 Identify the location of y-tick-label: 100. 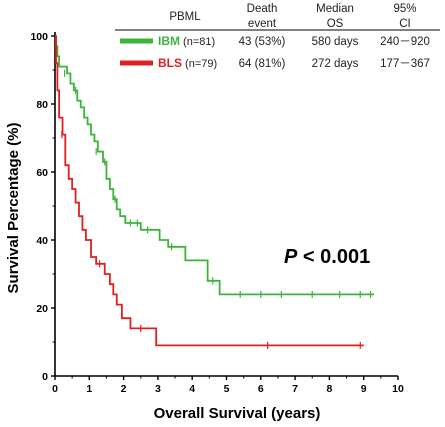
(39, 37).